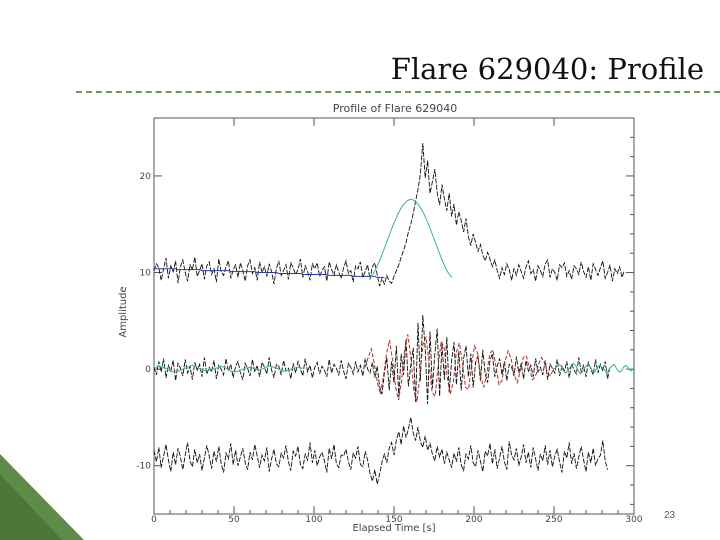 Image resolution: width=720 pixels, height=540 pixels. I want to click on x-tick-label: 300, so click(633, 520).